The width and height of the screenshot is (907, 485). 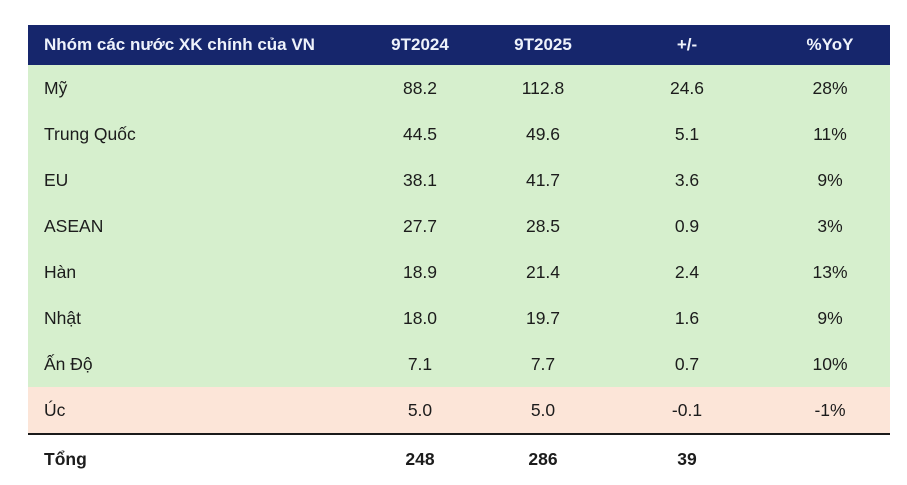 I want to click on value-yoy: 28%, so click(x=830, y=88).